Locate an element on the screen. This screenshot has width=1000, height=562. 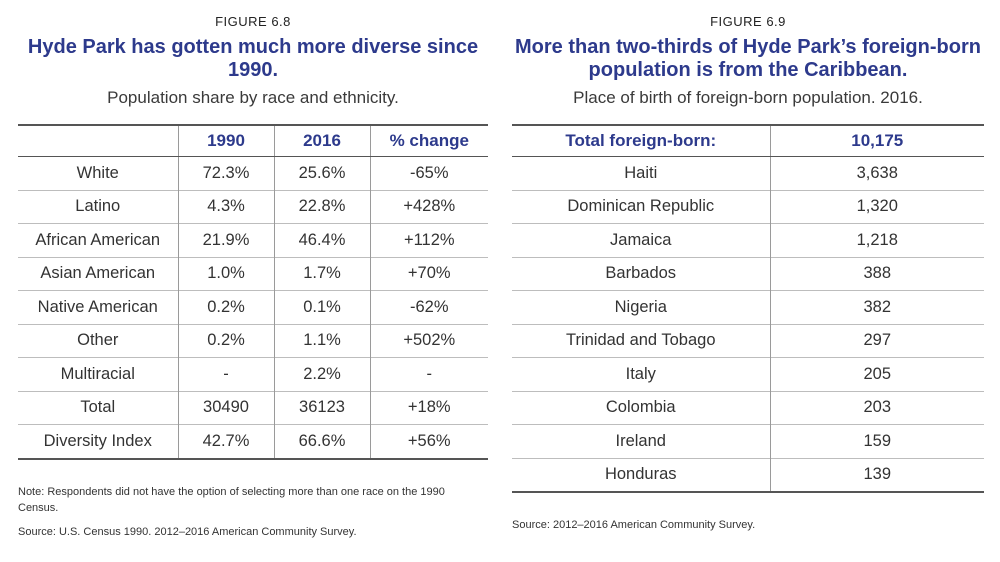
table-row: Dominican Republic 1,320 is located at coordinates (748, 206).